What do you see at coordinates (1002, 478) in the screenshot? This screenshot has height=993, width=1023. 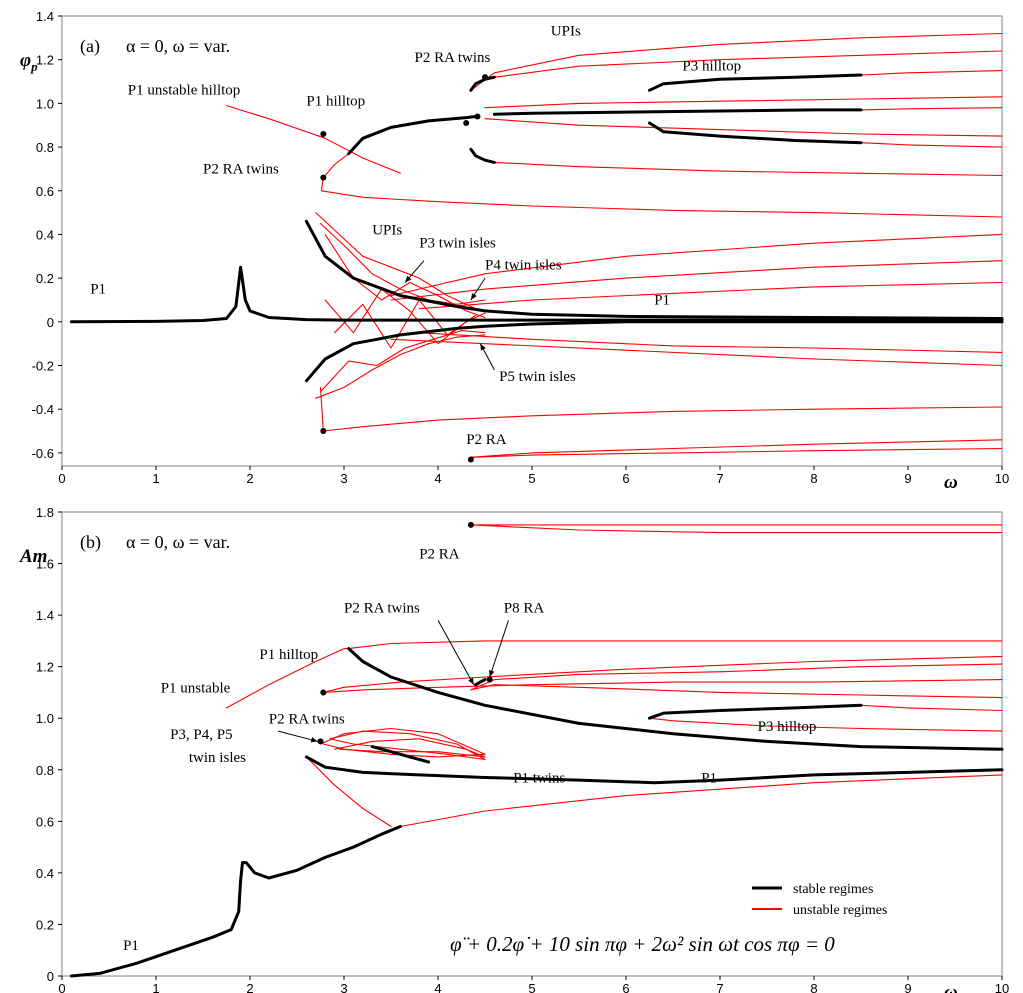 I see `x-tick-label: 10` at bounding box center [1002, 478].